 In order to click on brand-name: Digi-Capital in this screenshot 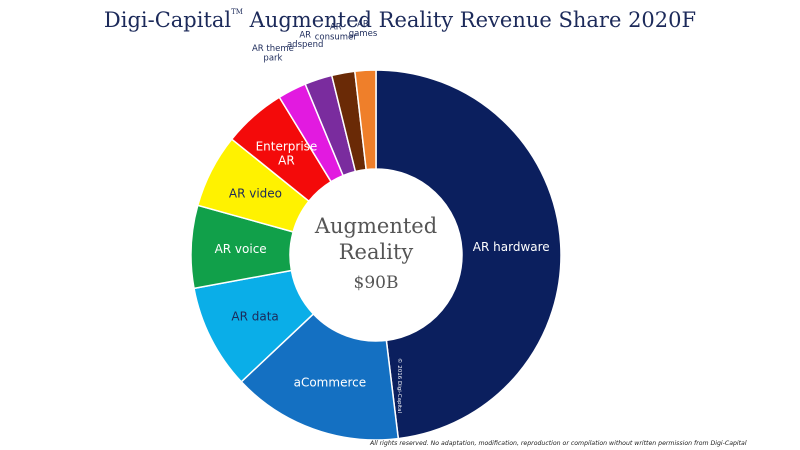, I will do `click(167, 20)`.